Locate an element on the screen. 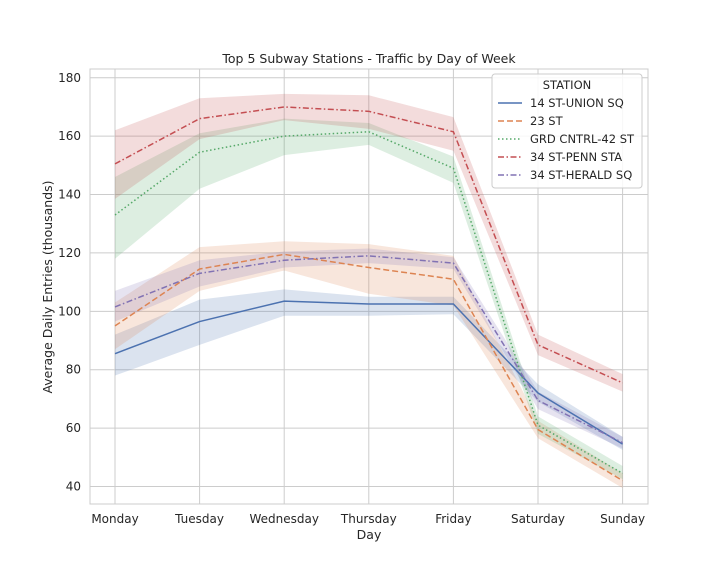  y-axis-title: Average Daily Entries (thousands) is located at coordinates (47, 286).